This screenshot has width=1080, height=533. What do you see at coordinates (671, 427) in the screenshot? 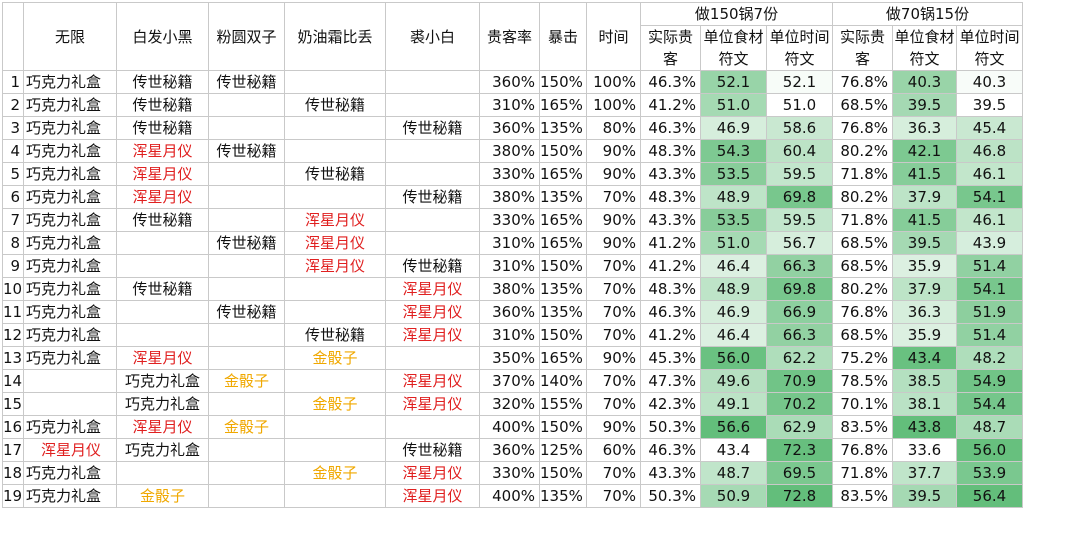
I see `value-cell: 50.3%` at bounding box center [671, 427].